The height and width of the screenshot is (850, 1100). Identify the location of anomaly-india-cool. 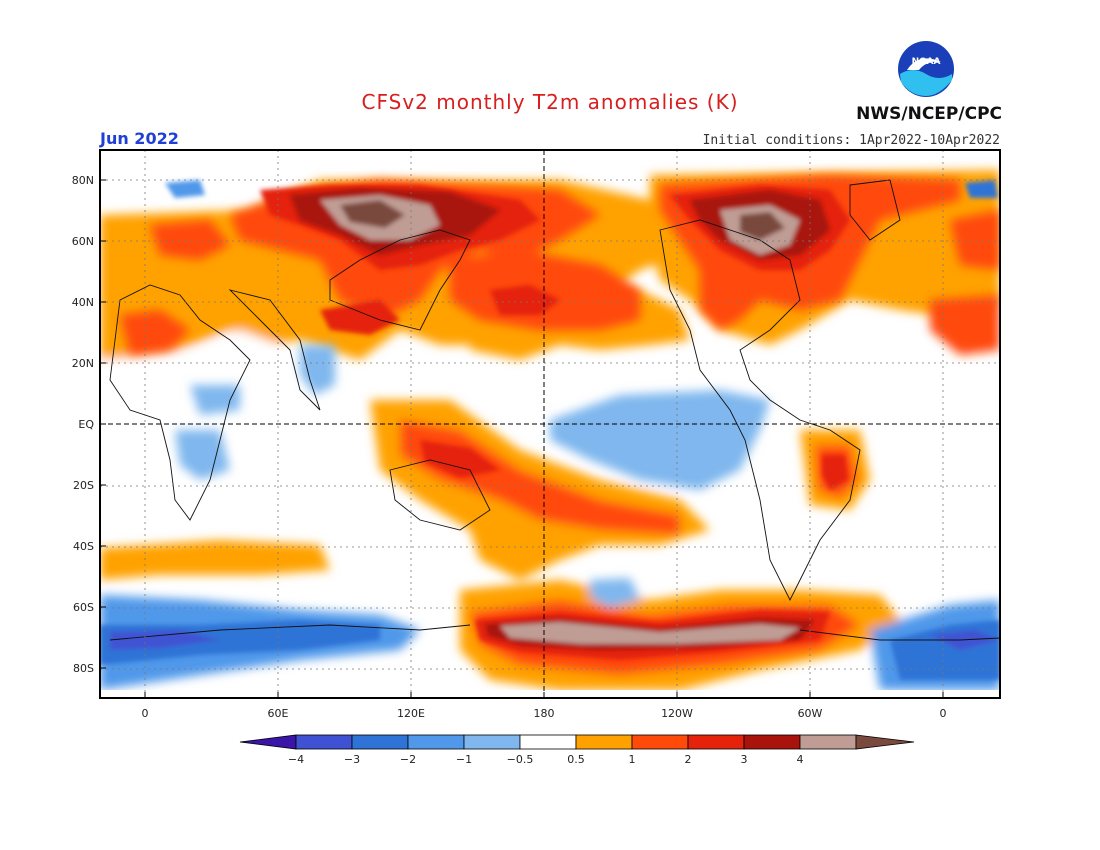
(317, 370).